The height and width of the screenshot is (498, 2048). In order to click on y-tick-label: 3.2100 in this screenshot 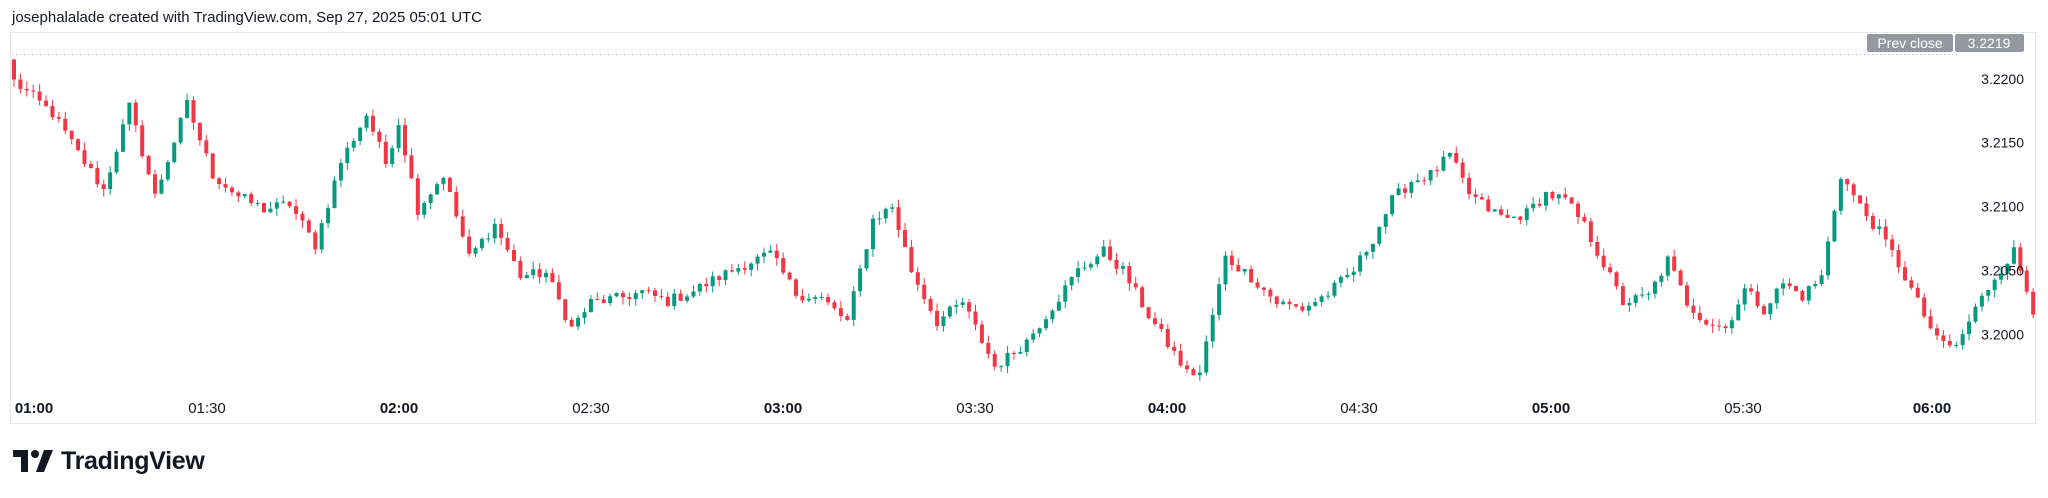, I will do `click(2002, 207)`.